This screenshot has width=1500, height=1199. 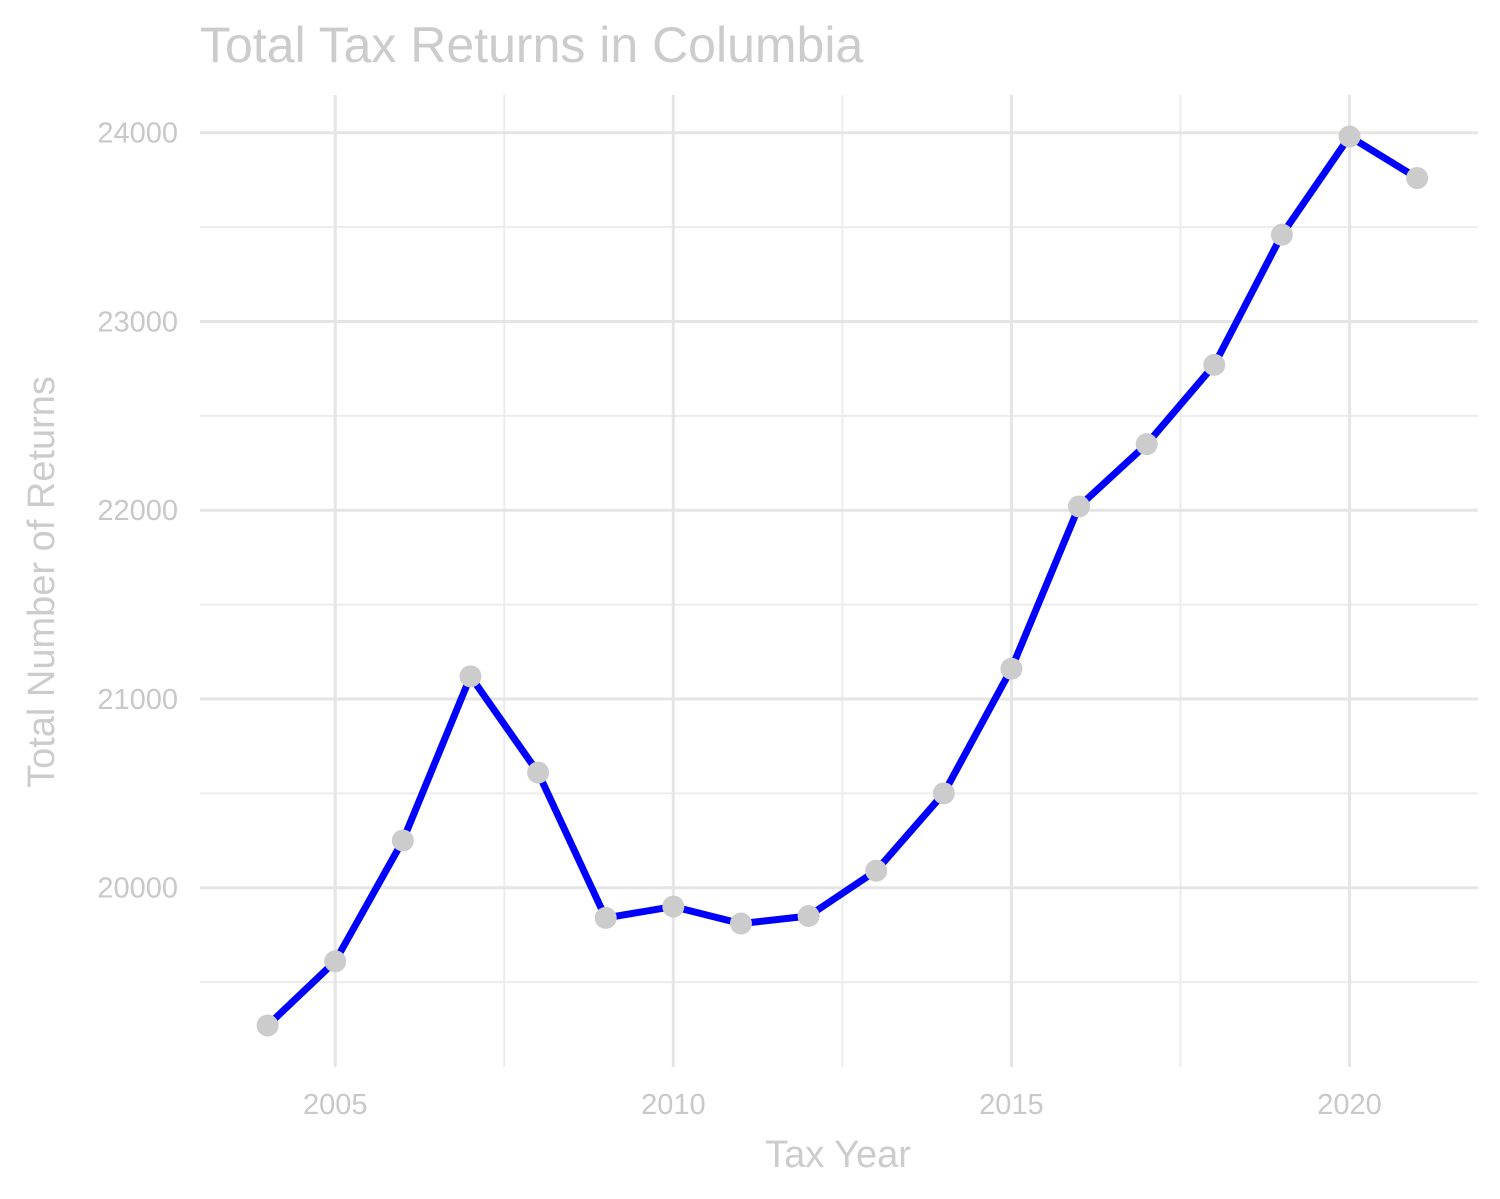 What do you see at coordinates (42, 582) in the screenshot?
I see `y-axis-title: Total Number of Returns` at bounding box center [42, 582].